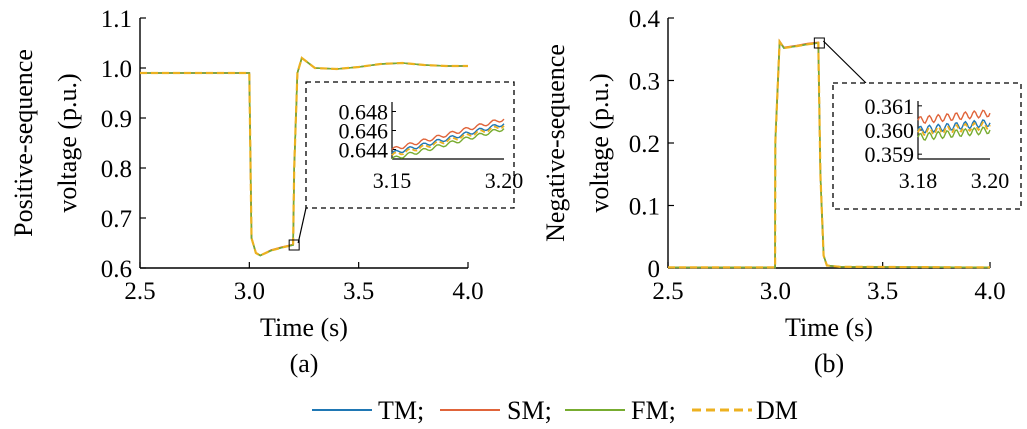 This screenshot has height=429, width=1027. I want to click on panel-label: (a), so click(304, 363).